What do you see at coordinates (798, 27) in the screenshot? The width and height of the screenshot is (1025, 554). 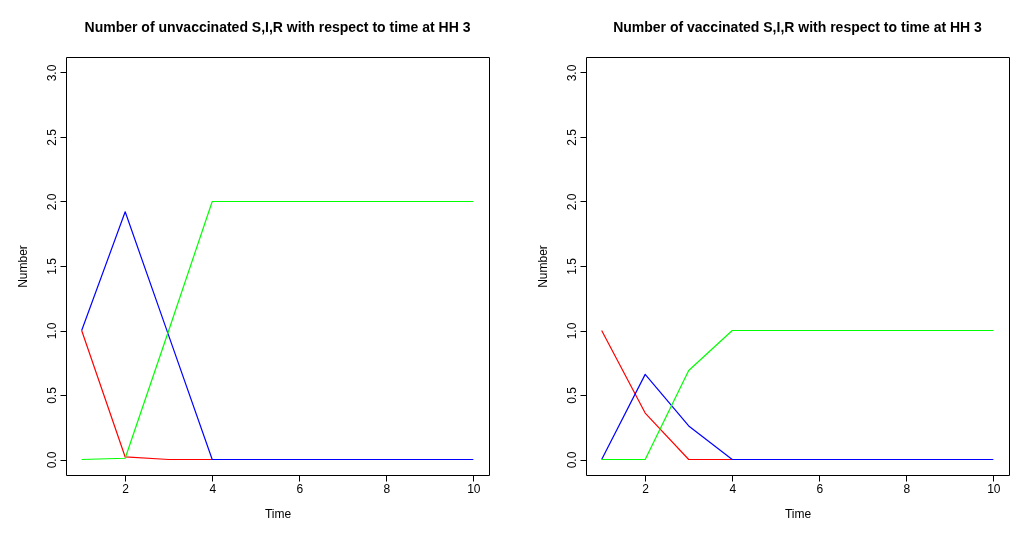 I see `chart-title: Number of vaccinated S,I,R with respect to time at HH 3` at bounding box center [798, 27].